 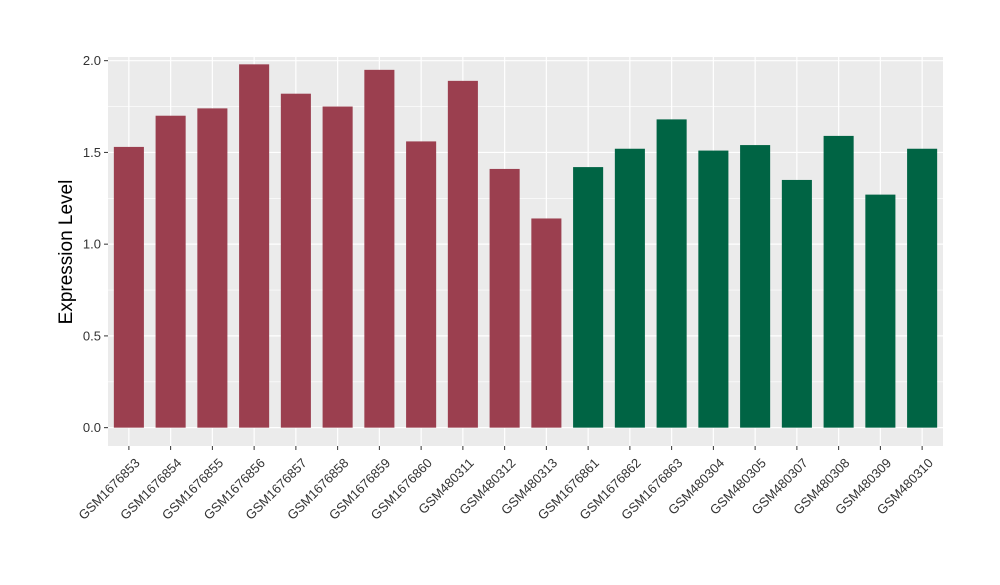 What do you see at coordinates (254, 246) in the screenshot?
I see `bar-gsm1676856` at bounding box center [254, 246].